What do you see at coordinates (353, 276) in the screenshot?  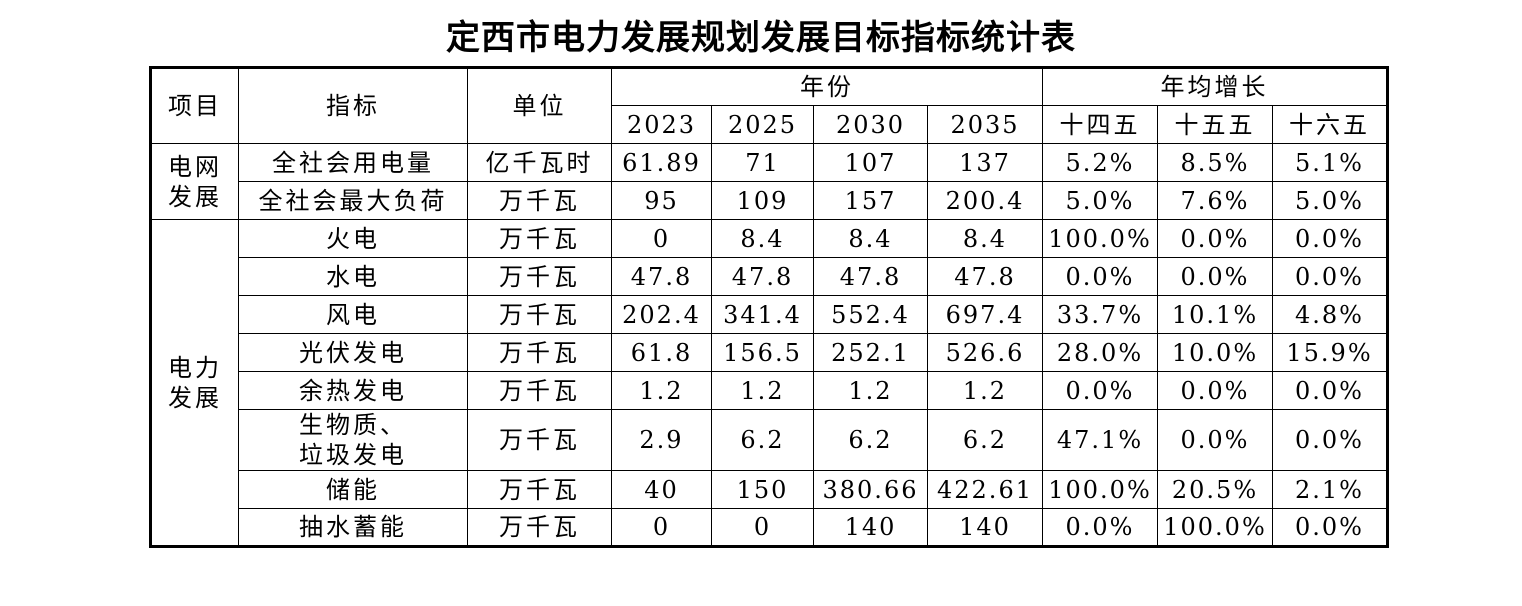 I see `indicator-cell: 水电` at bounding box center [353, 276].